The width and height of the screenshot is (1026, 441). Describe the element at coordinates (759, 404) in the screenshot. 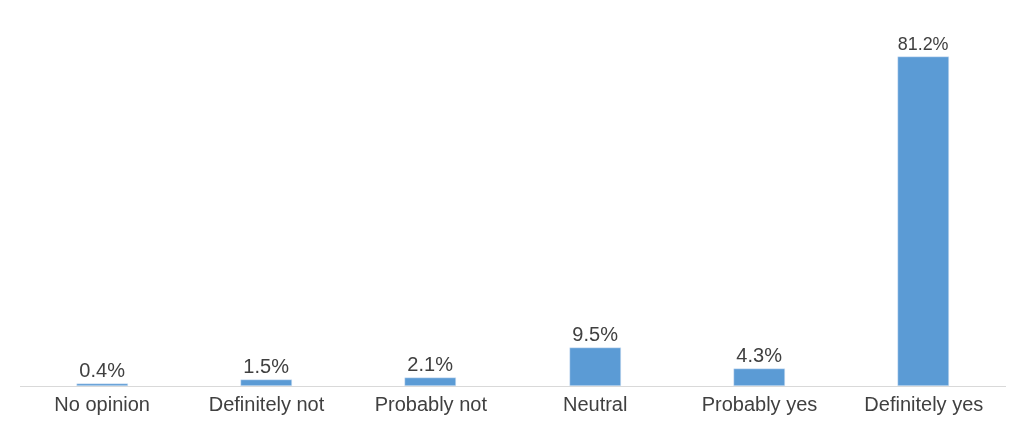

I see `x-tick-label: Probably yes` at that location.